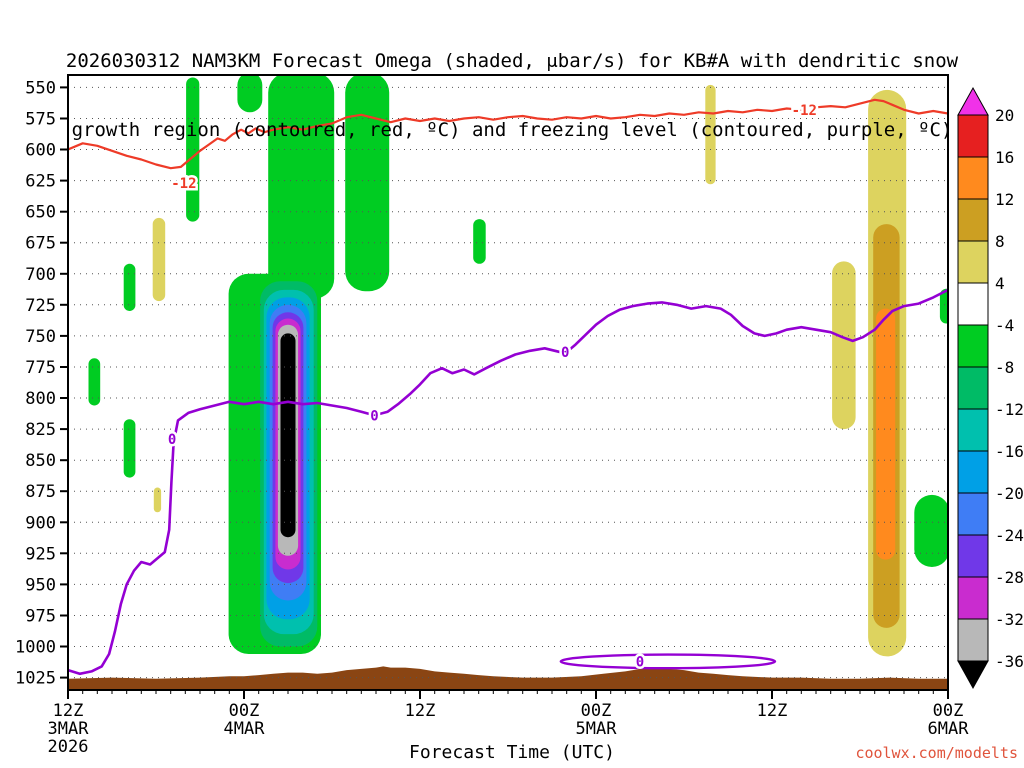  What do you see at coordinates (40, 275) in the screenshot?
I see `y-tick-label: 700` at bounding box center [40, 275].